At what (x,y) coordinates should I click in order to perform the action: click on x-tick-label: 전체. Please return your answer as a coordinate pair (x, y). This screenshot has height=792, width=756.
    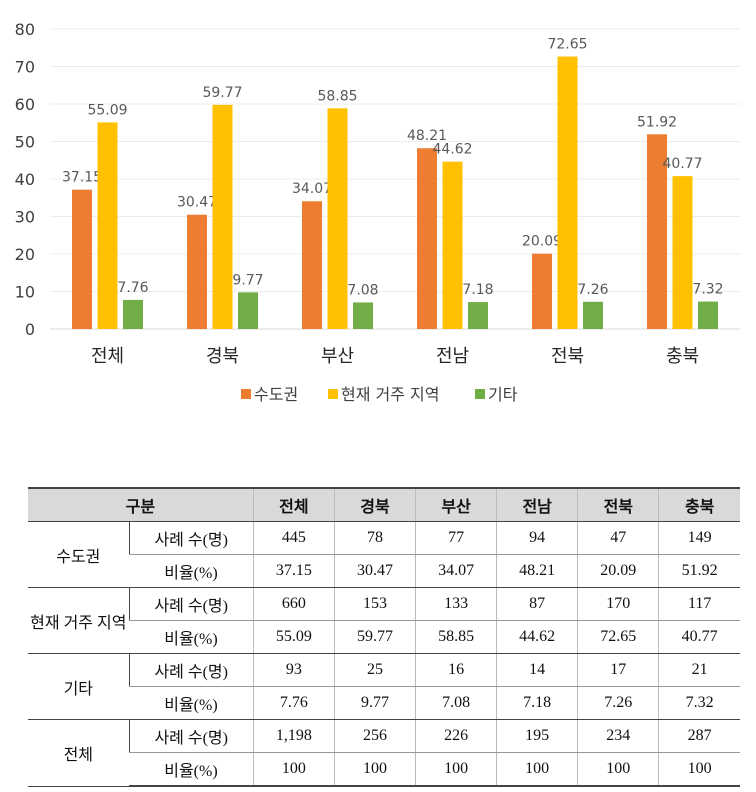
    Looking at the image, I should click on (107, 356).